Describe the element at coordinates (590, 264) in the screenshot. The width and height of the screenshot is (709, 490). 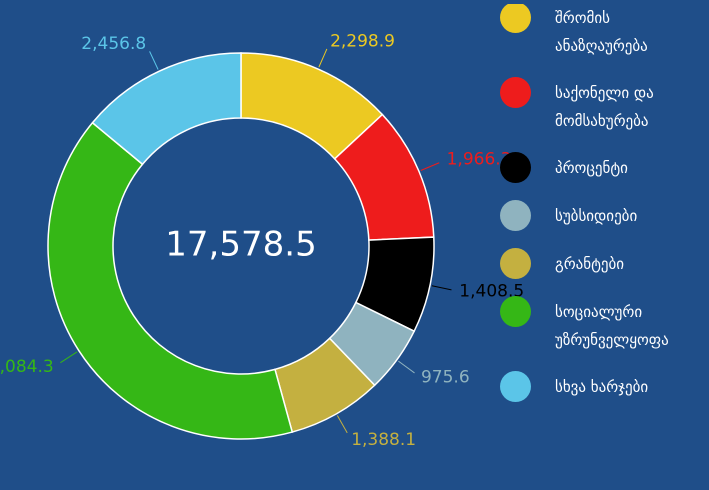
I see `legend-label: გრანტები` at that location.